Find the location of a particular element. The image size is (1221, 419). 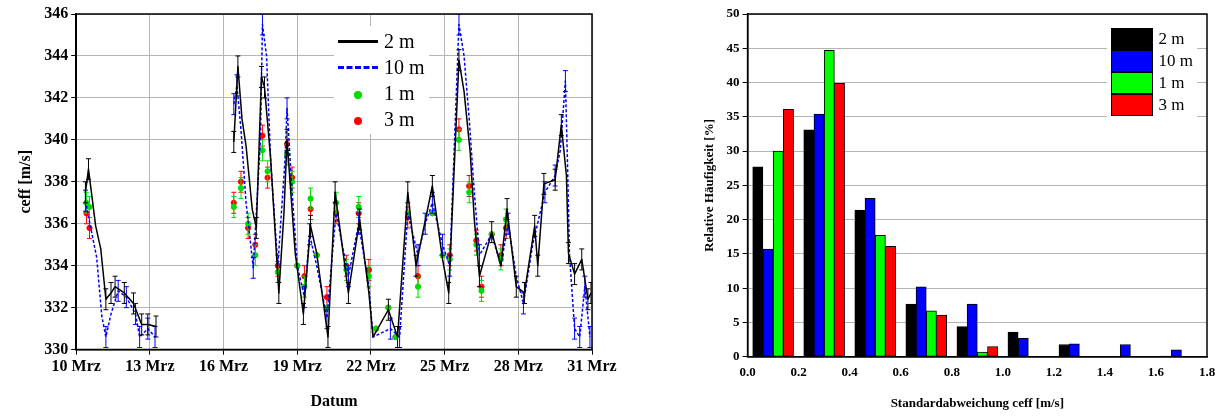

y-axis-title: Relative Häufigkeit [%] is located at coordinates (709, 185).